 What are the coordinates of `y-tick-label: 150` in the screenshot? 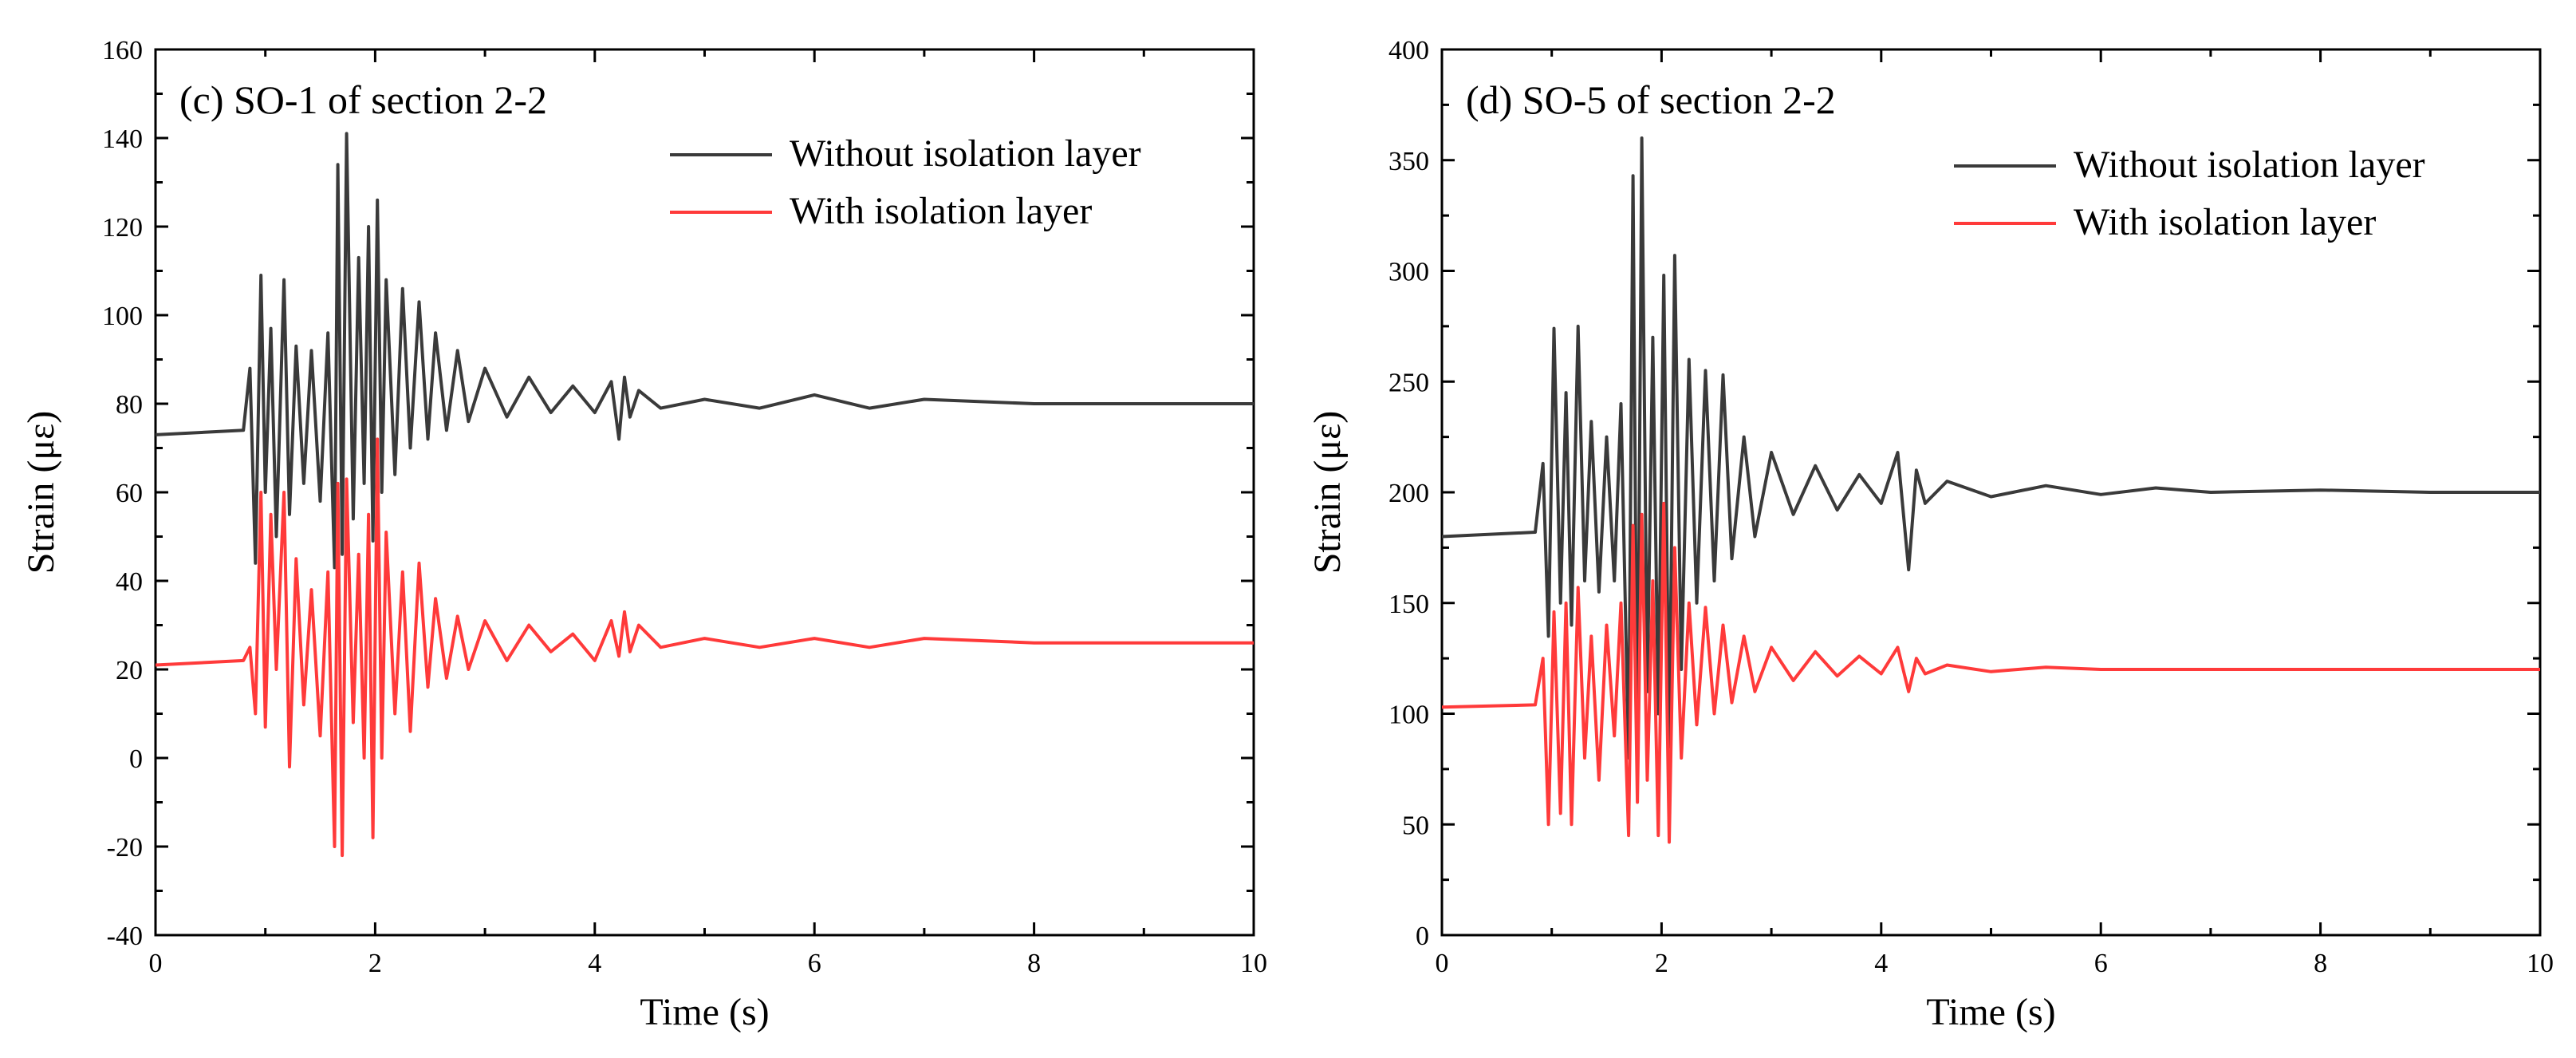 It's located at (1408, 604).